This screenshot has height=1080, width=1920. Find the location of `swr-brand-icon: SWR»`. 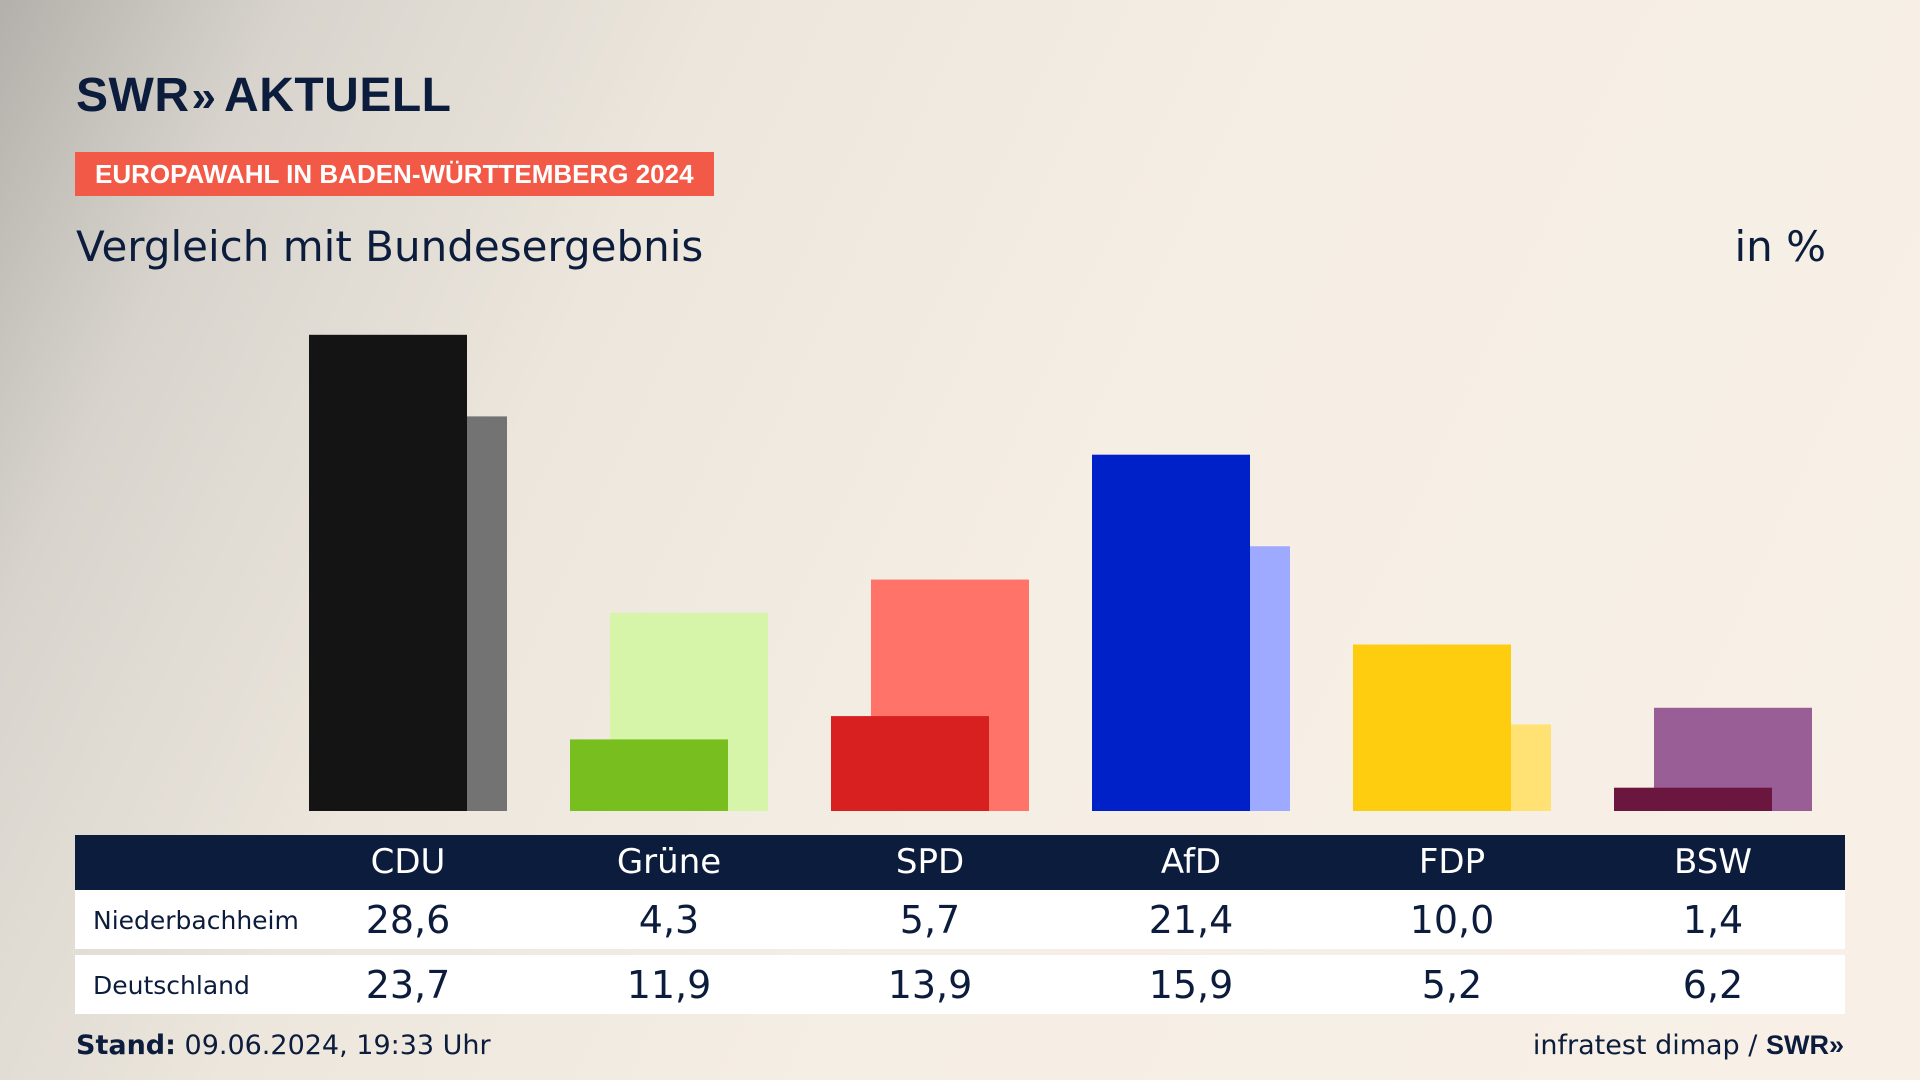

swr-brand-icon: SWR» is located at coordinates (1804, 1045).